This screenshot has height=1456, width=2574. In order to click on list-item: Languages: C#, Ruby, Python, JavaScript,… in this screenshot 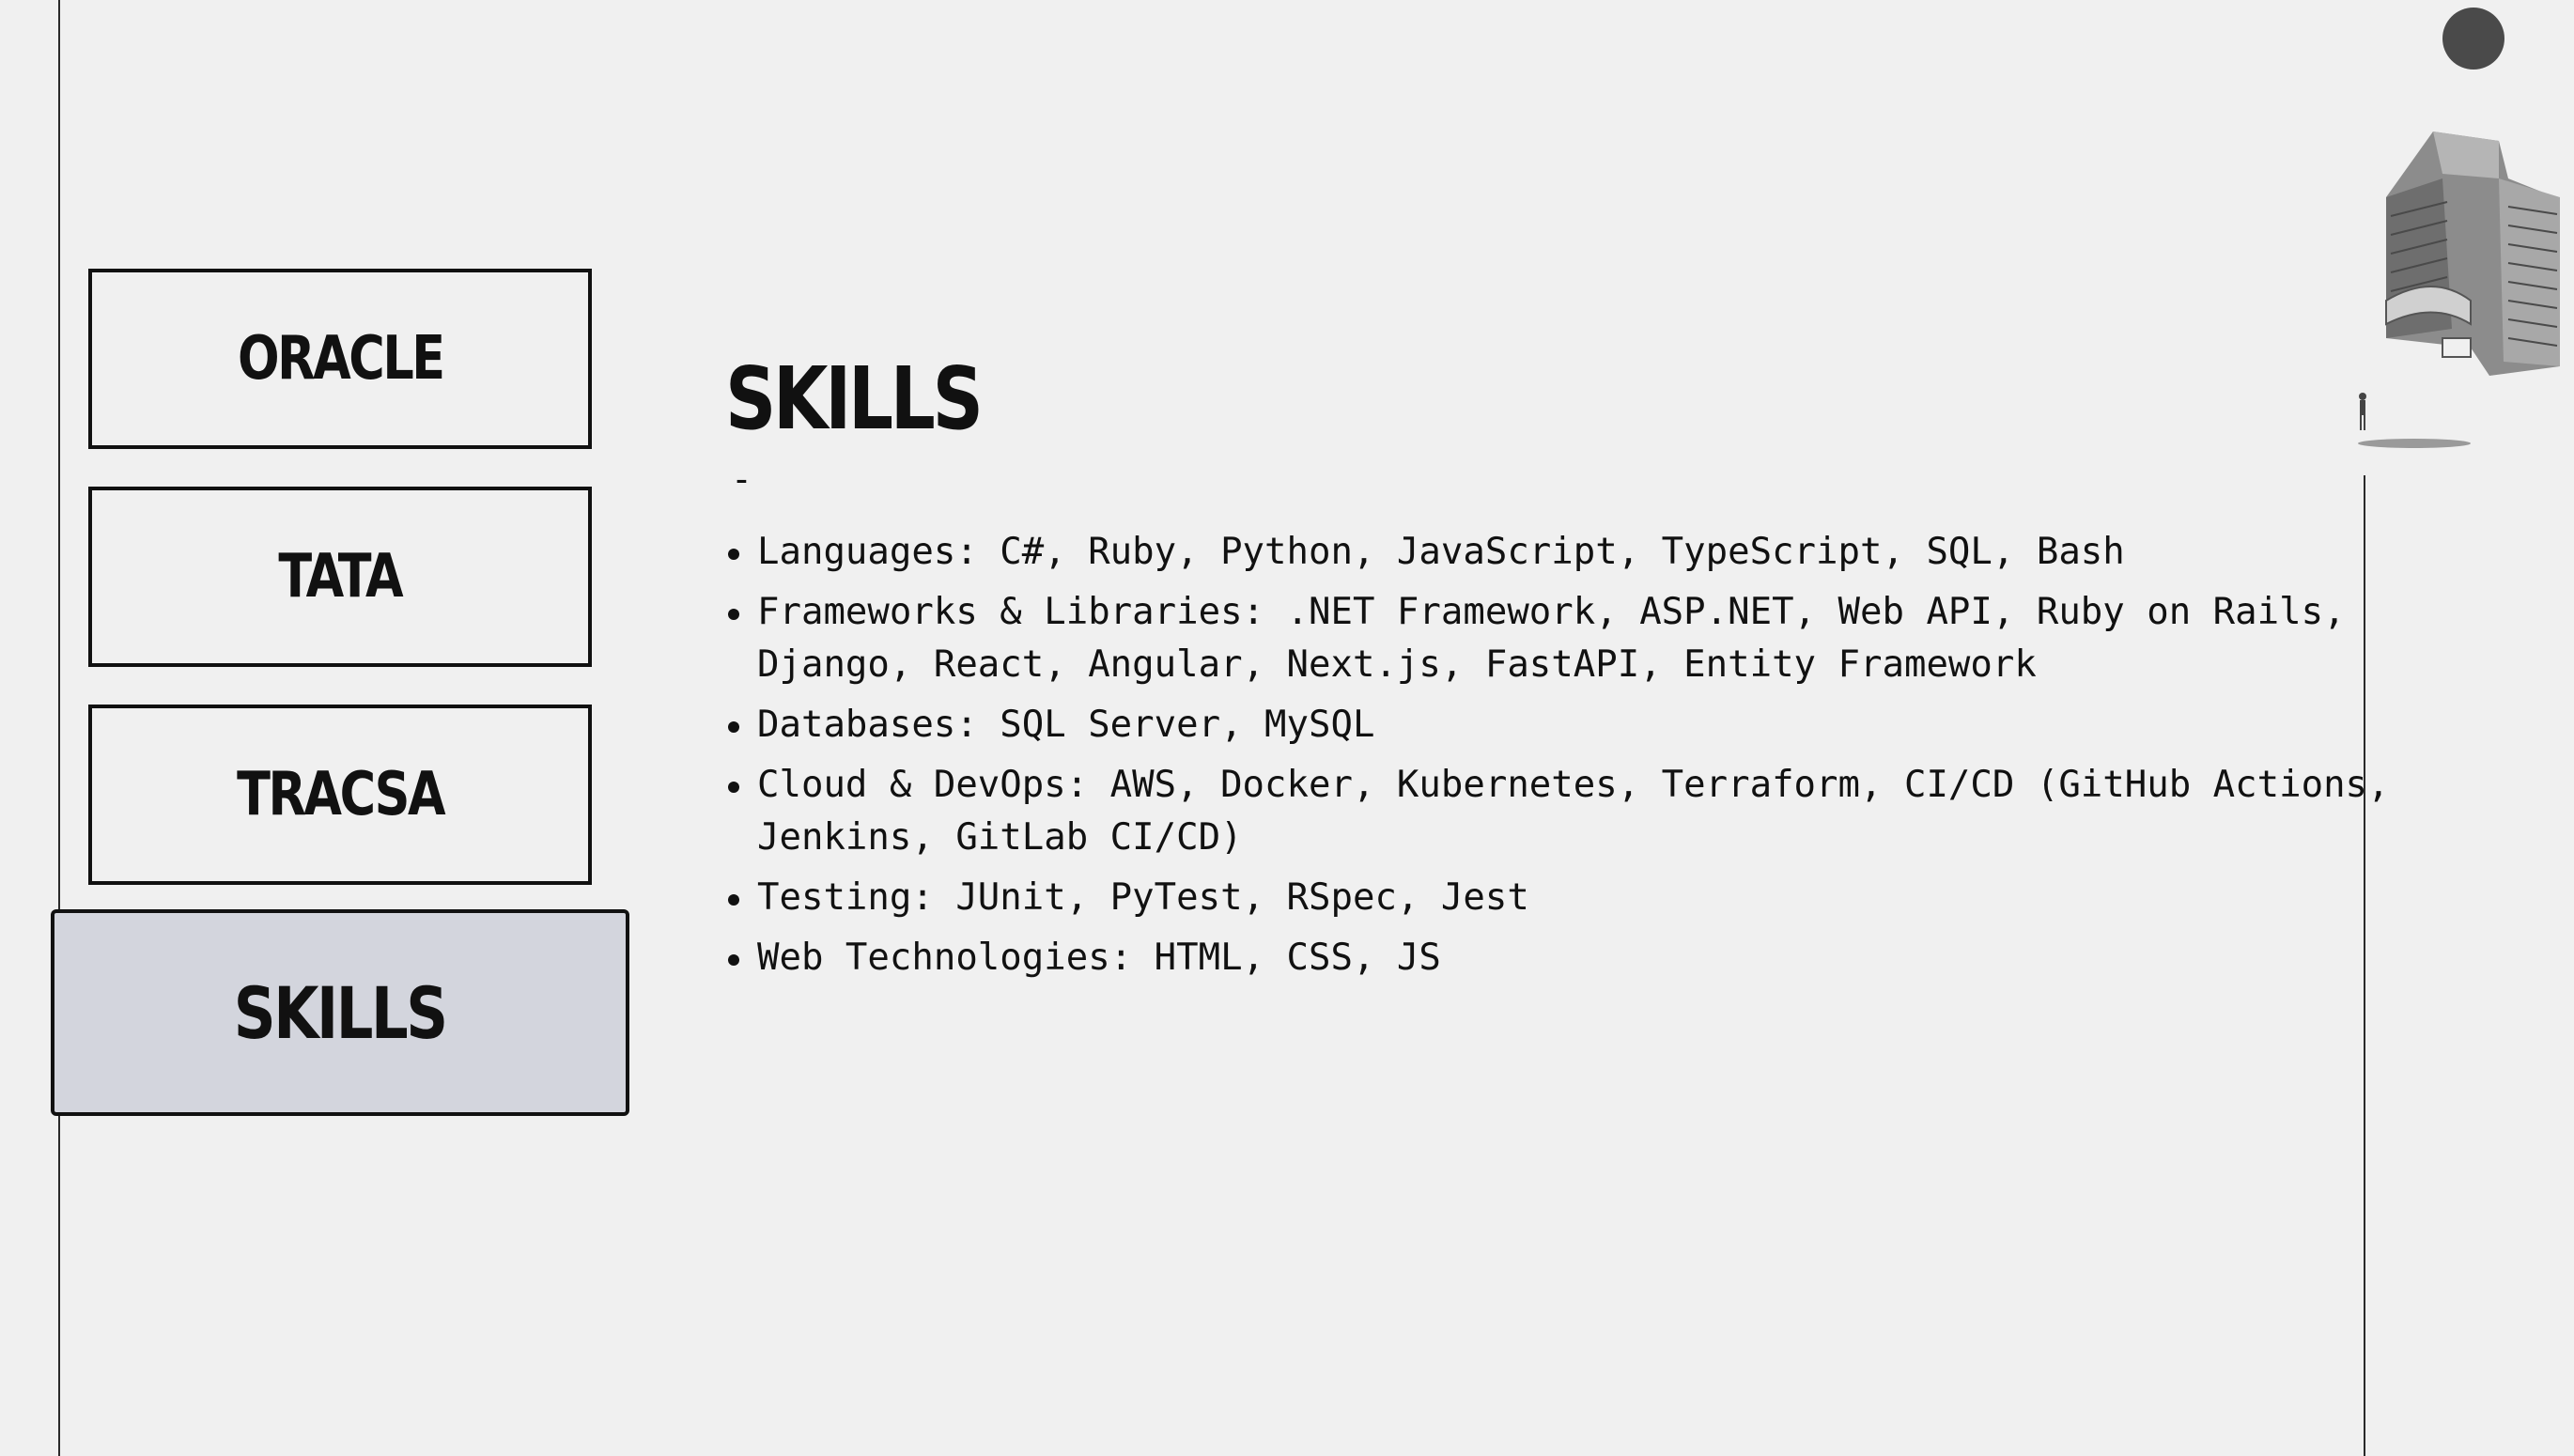, I will do `click(1561, 552)`.